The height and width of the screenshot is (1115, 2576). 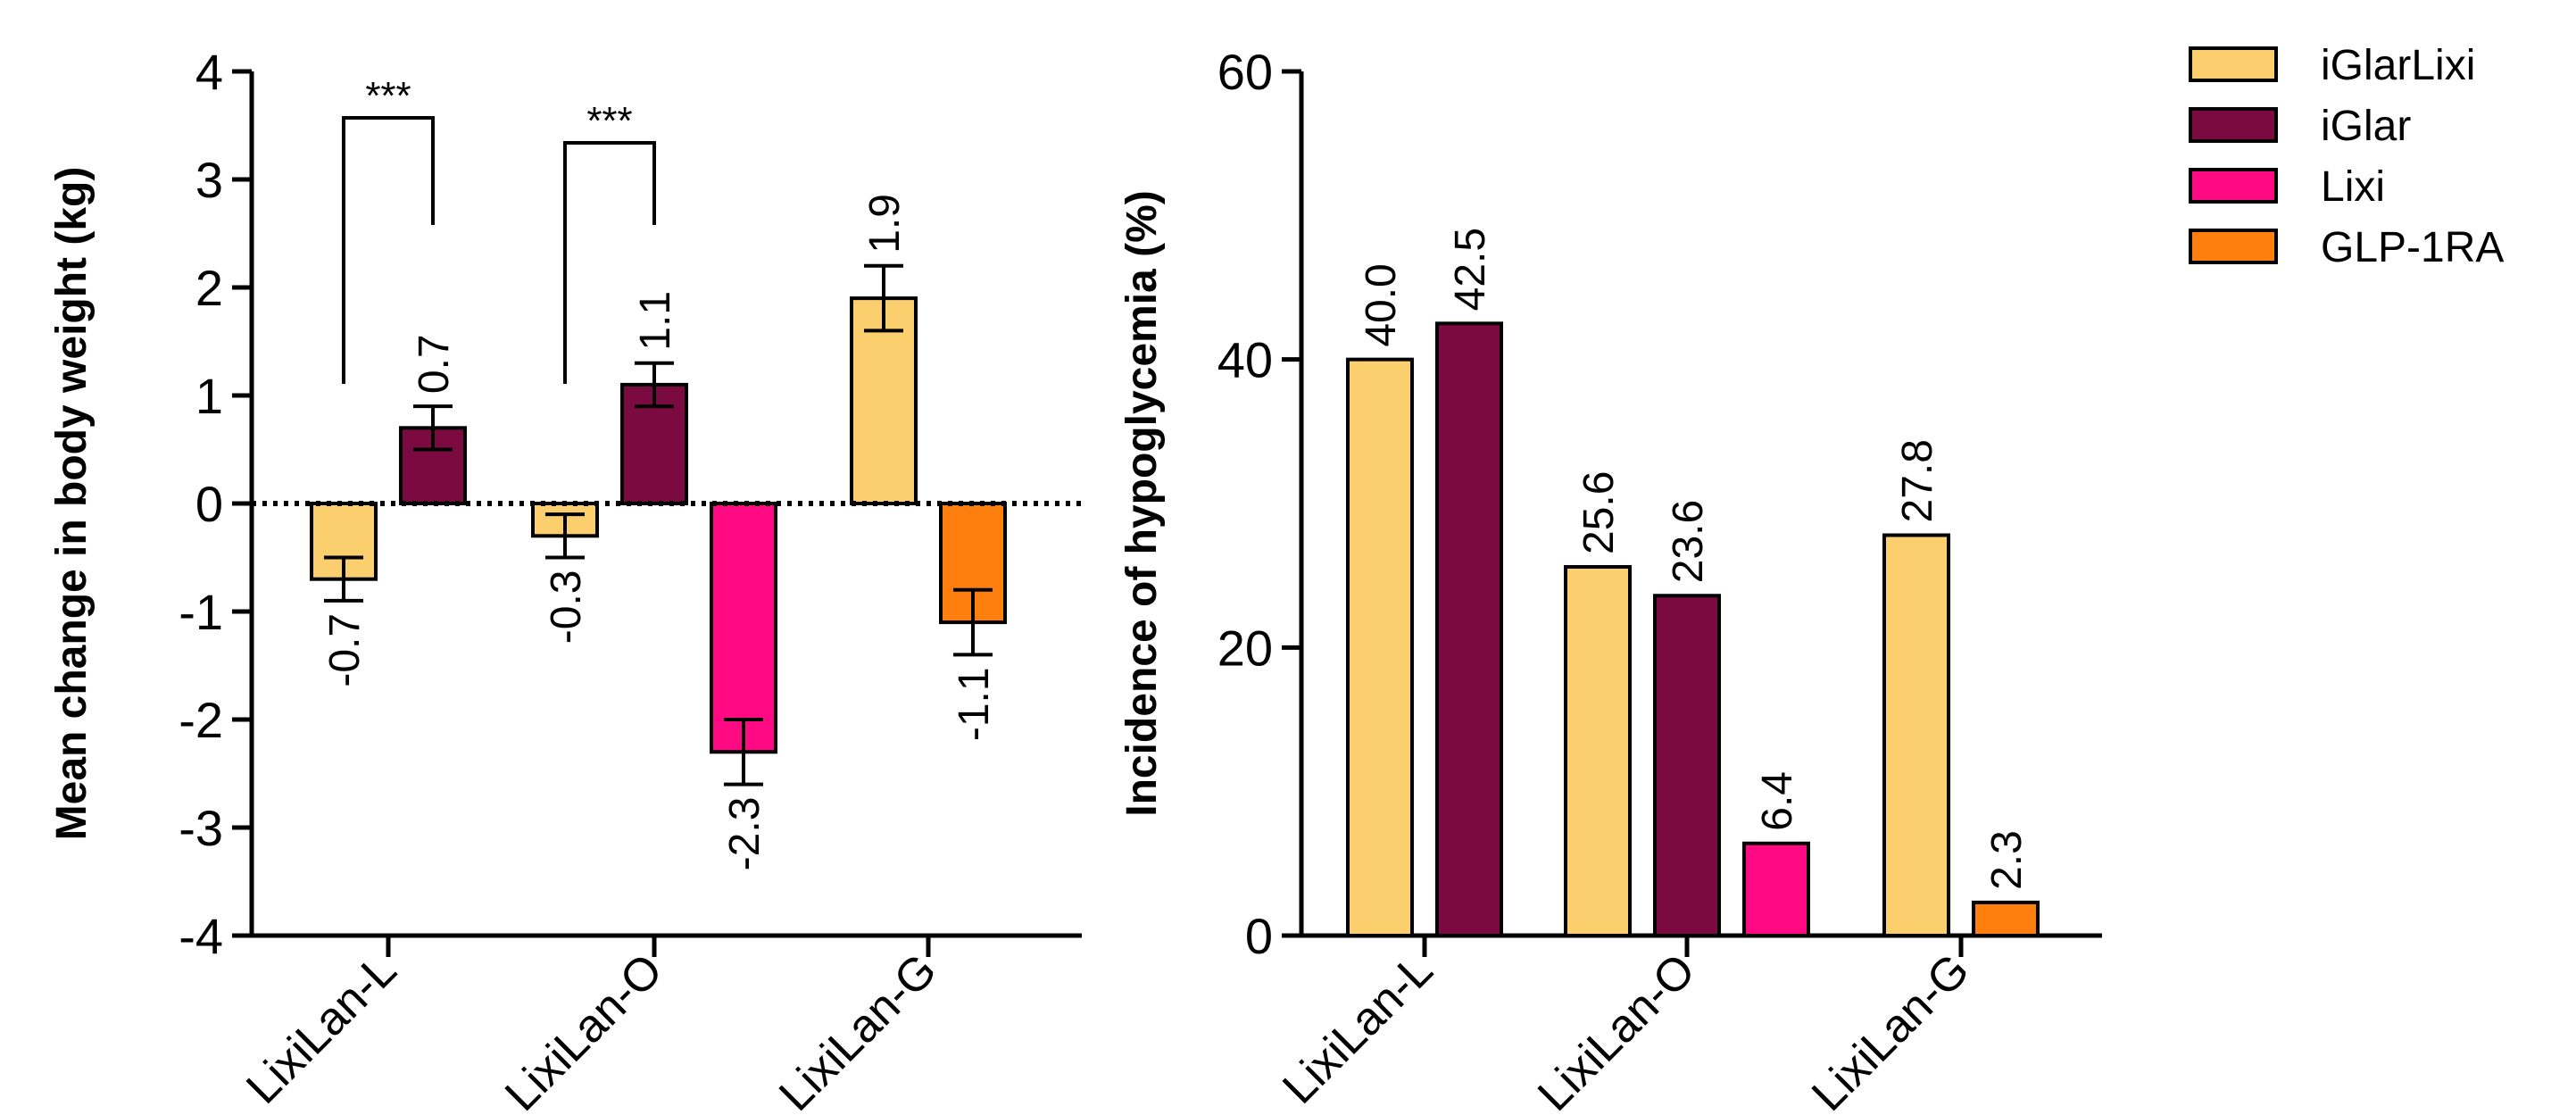 What do you see at coordinates (1687, 766) in the screenshot?
I see `bar-lixilan-o-iglar` at bounding box center [1687, 766].